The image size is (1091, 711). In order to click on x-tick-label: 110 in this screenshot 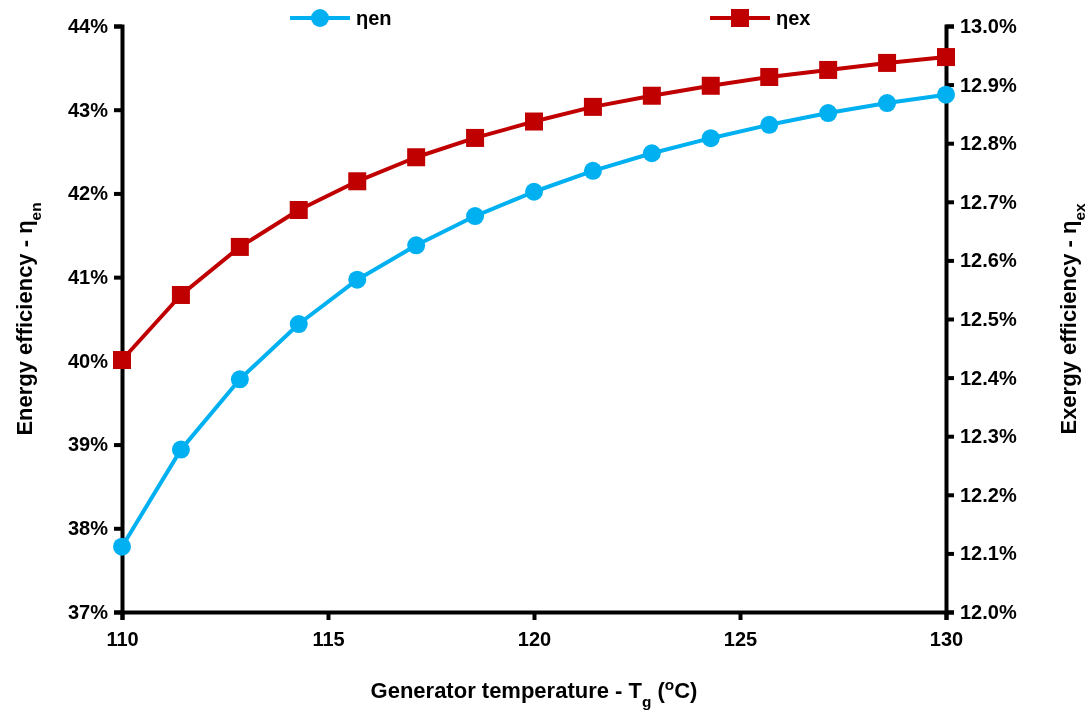, I will do `click(122, 639)`.